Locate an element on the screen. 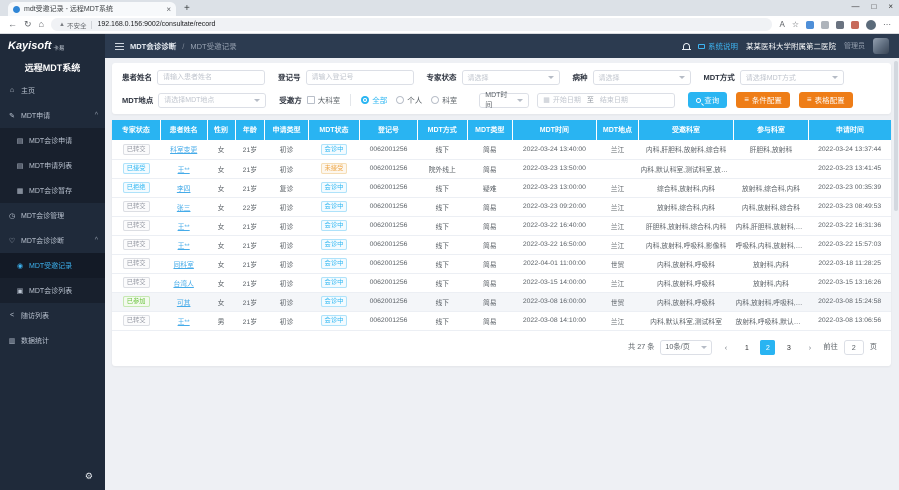  mdt-mode-select: 请选择MDT方式 is located at coordinates (791, 77).